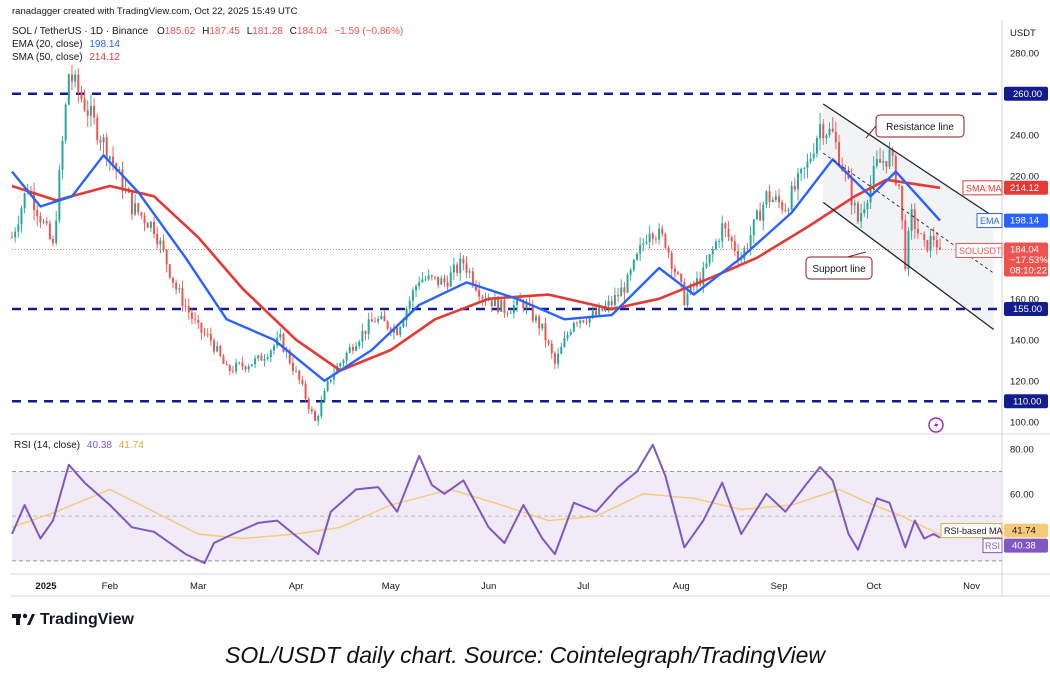 The height and width of the screenshot is (676, 1050). I want to click on ema-legend: EMA (20, close) 198.14, so click(66, 44).